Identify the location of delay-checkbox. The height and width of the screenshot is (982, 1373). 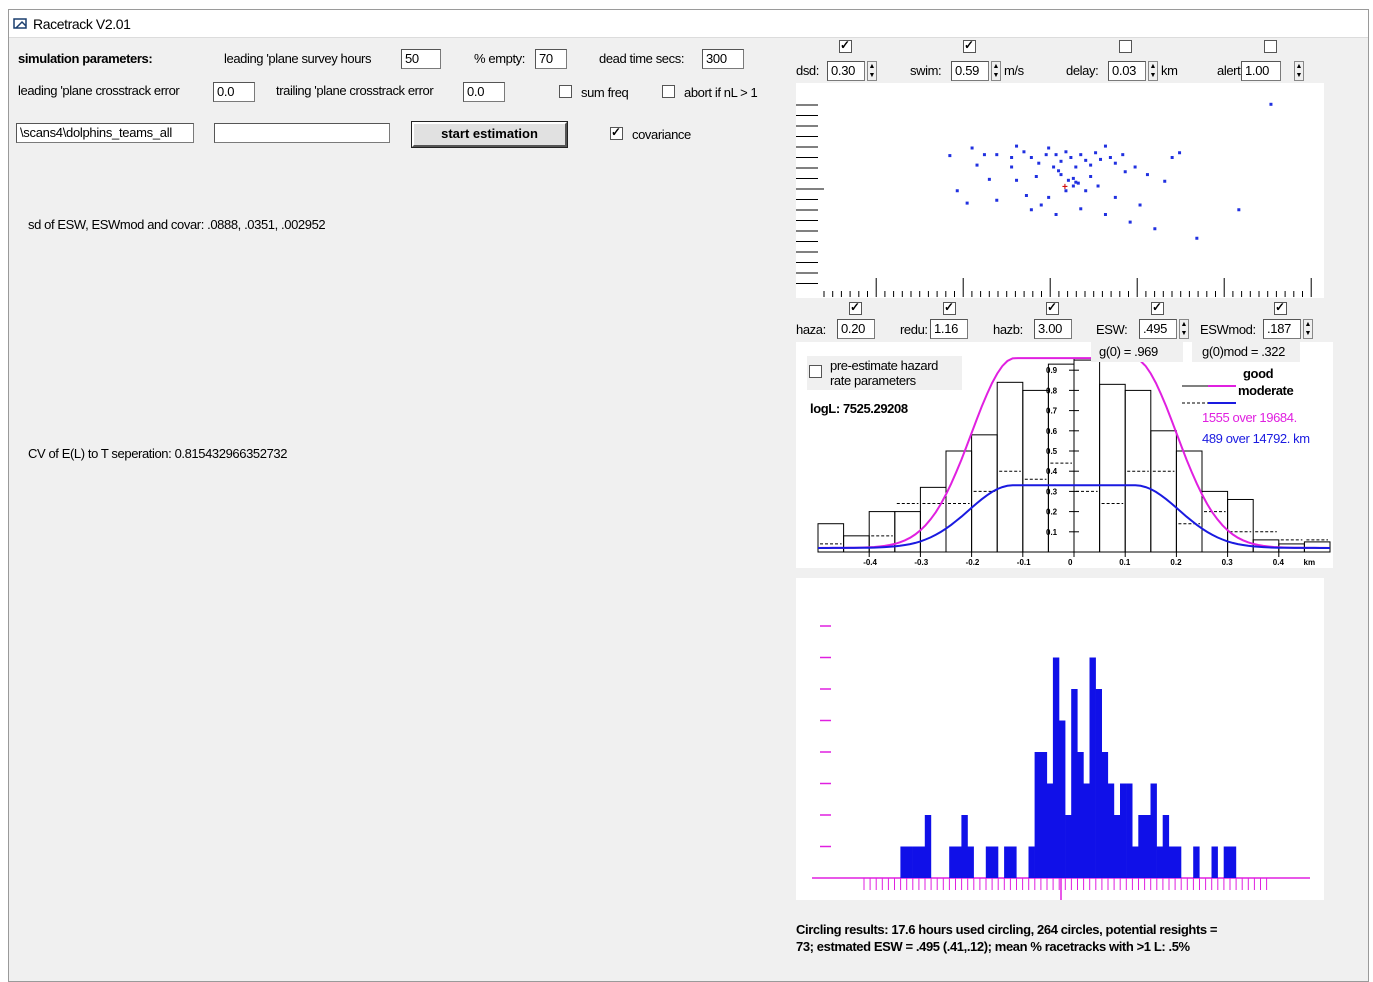
(1125, 46).